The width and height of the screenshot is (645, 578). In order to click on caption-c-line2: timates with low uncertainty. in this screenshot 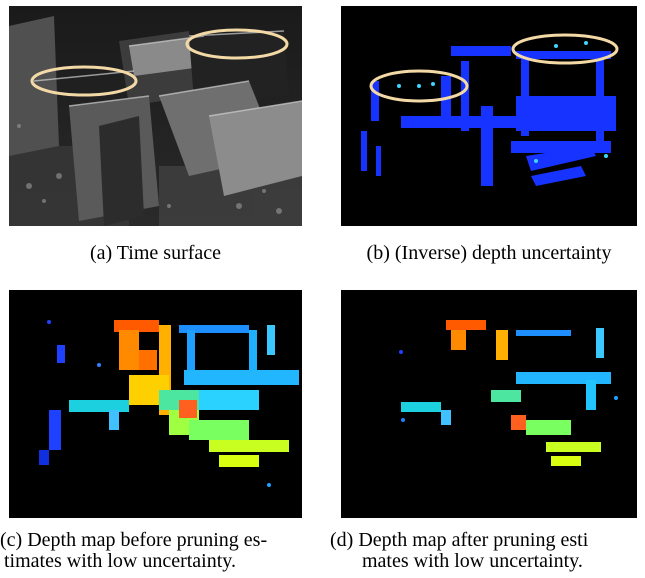, I will do `click(120, 561)`.